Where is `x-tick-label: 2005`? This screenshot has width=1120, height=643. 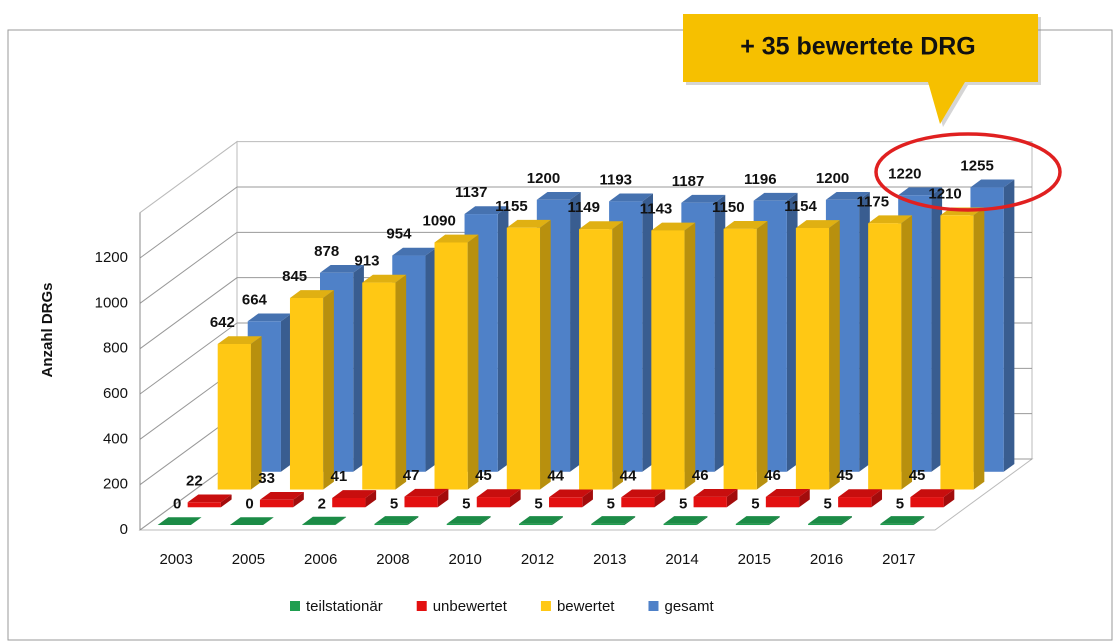 x-tick-label: 2005 is located at coordinates (248, 559).